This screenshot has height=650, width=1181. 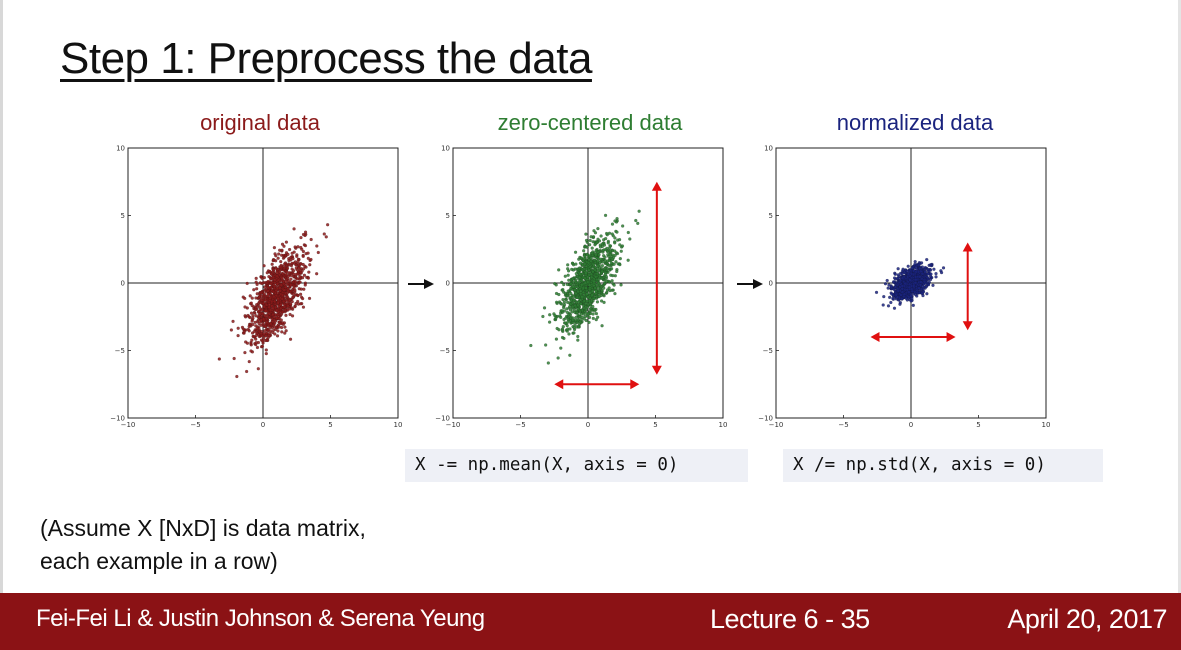 What do you see at coordinates (330, 425) in the screenshot?
I see `x-tick-label: 5` at bounding box center [330, 425].